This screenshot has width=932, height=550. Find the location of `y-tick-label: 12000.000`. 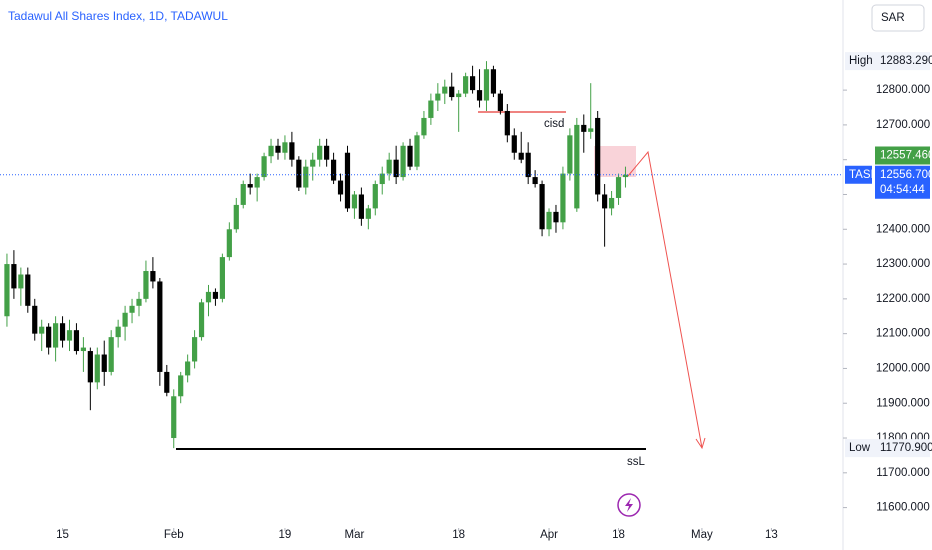

y-tick-label: 12000.000 is located at coordinates (903, 368).